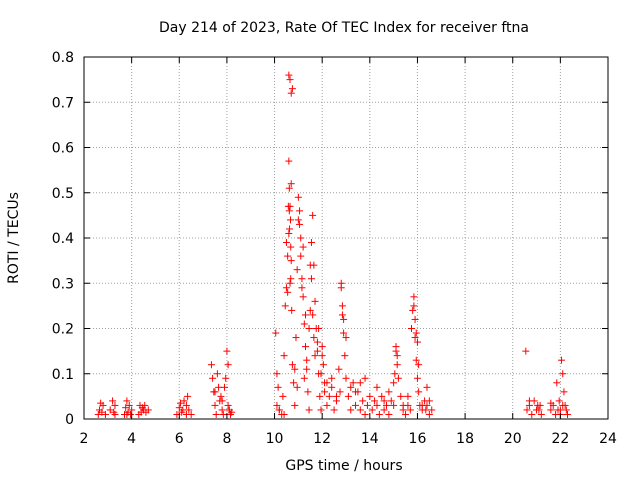  I want to click on x-tick-label: 22, so click(560, 439).